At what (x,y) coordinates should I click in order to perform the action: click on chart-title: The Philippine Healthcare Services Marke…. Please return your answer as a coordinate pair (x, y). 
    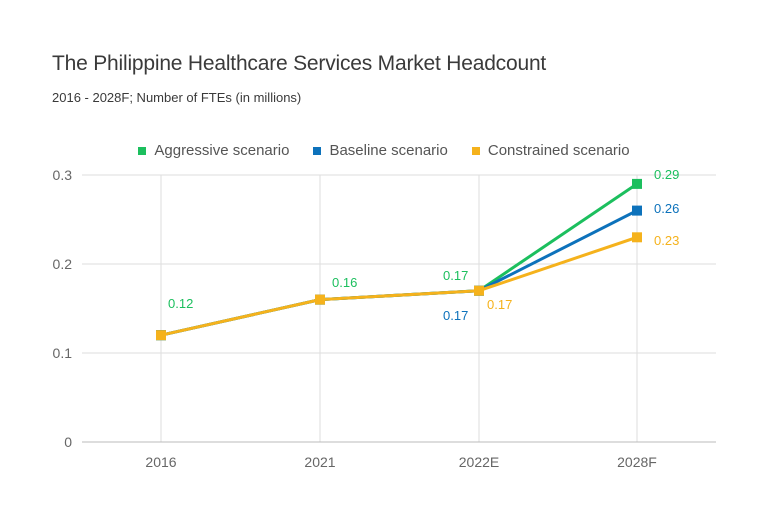
    Looking at the image, I should click on (299, 63).